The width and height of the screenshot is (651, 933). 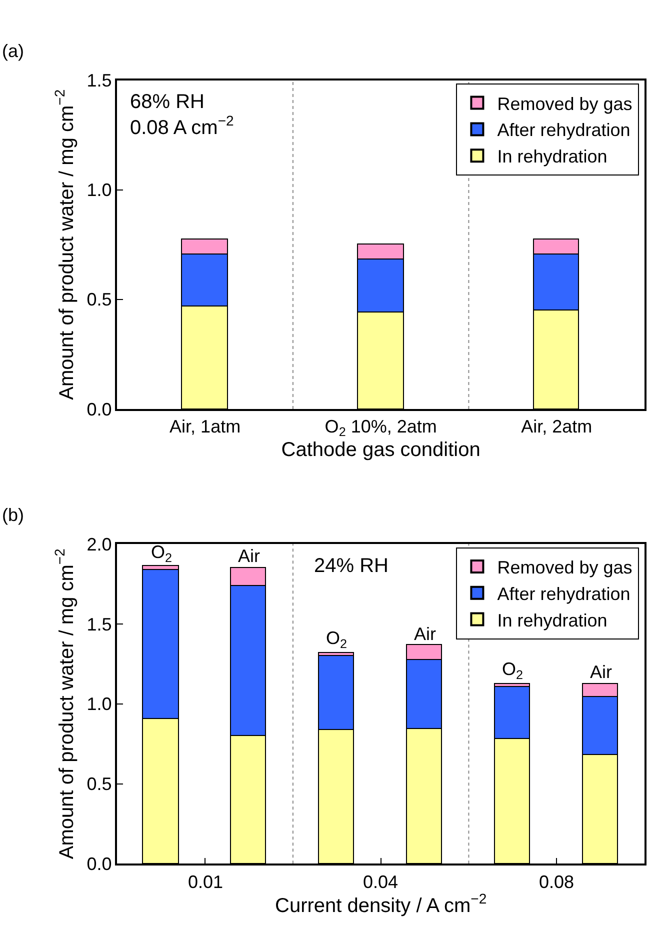 I want to click on annotation: 24% RH, so click(x=351, y=566).